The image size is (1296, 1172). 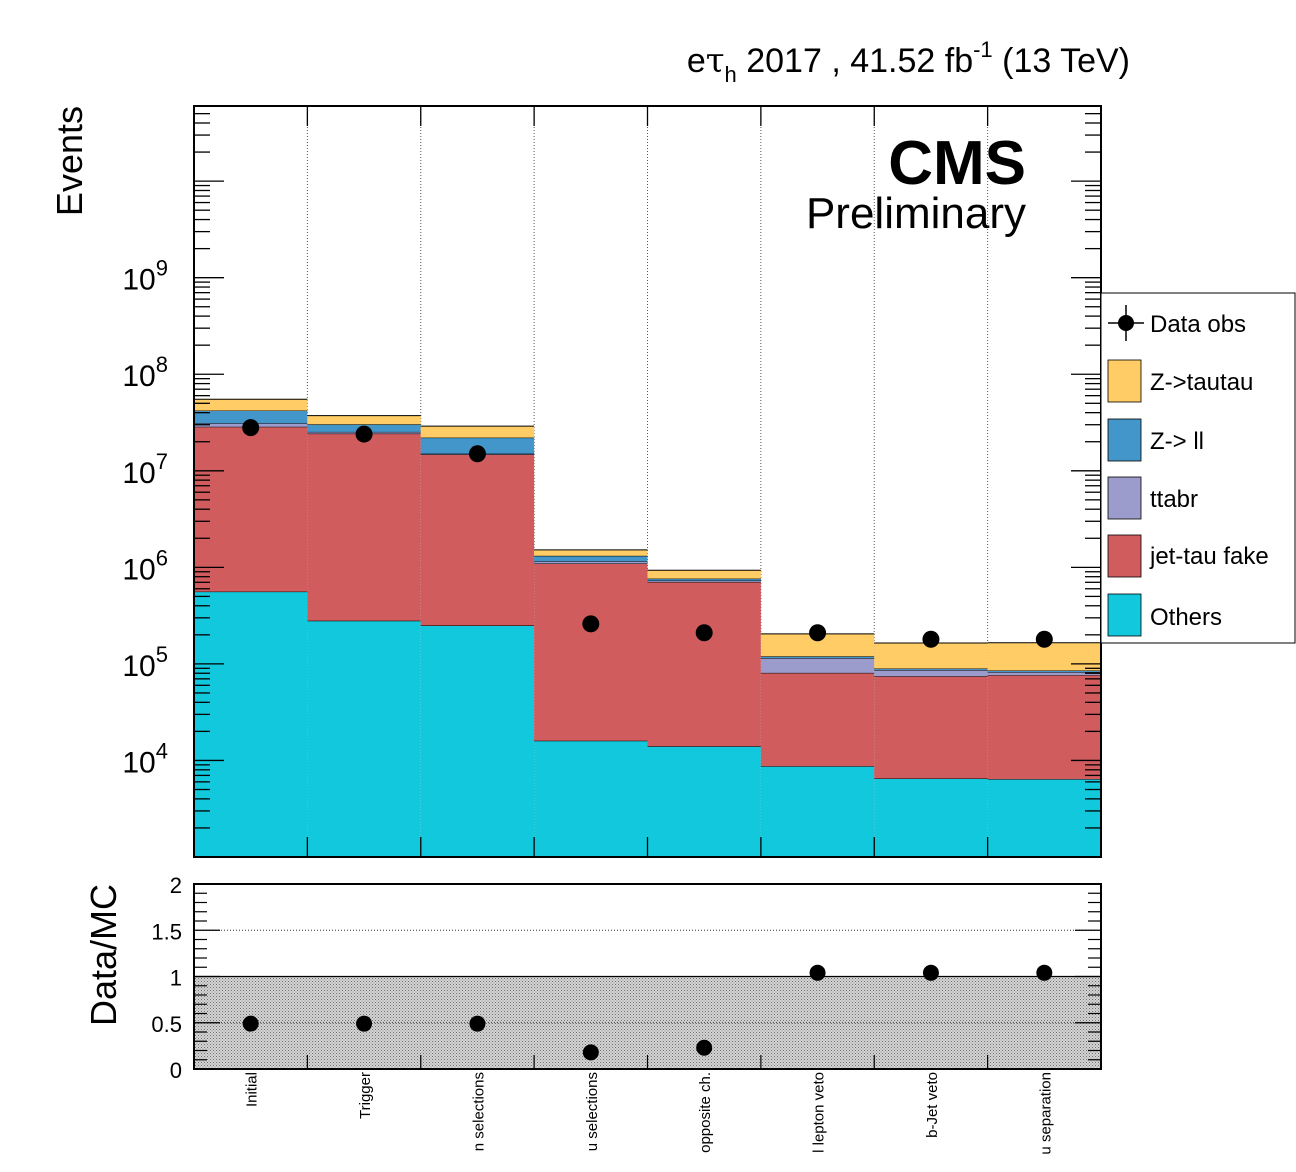 I want to click on x-category-label: n selections, so click(x=478, y=1111).